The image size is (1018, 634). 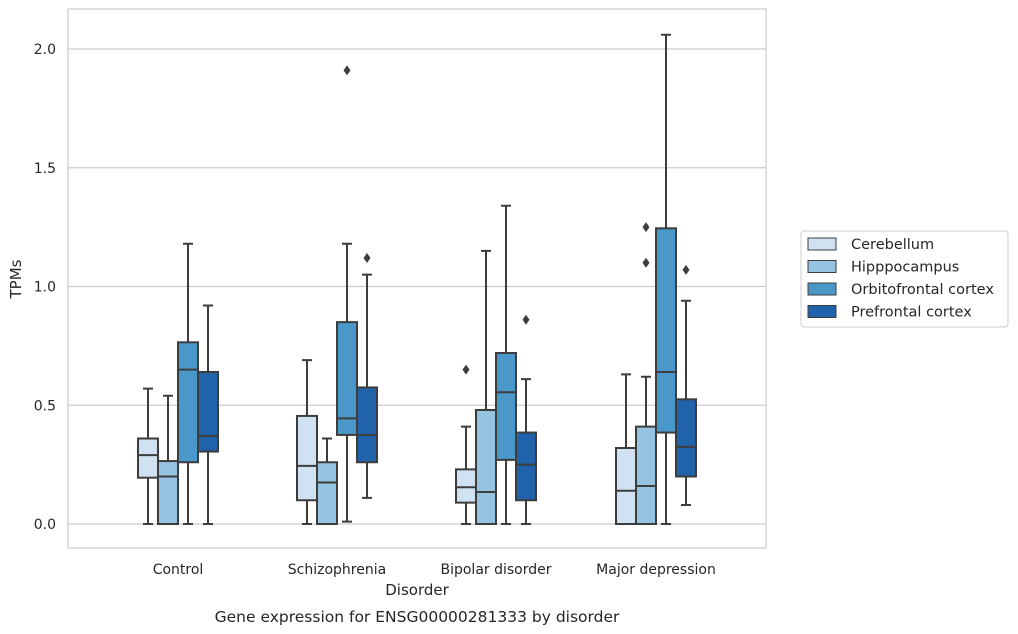 I want to click on x-tick-label: Major depression, so click(x=656, y=570).